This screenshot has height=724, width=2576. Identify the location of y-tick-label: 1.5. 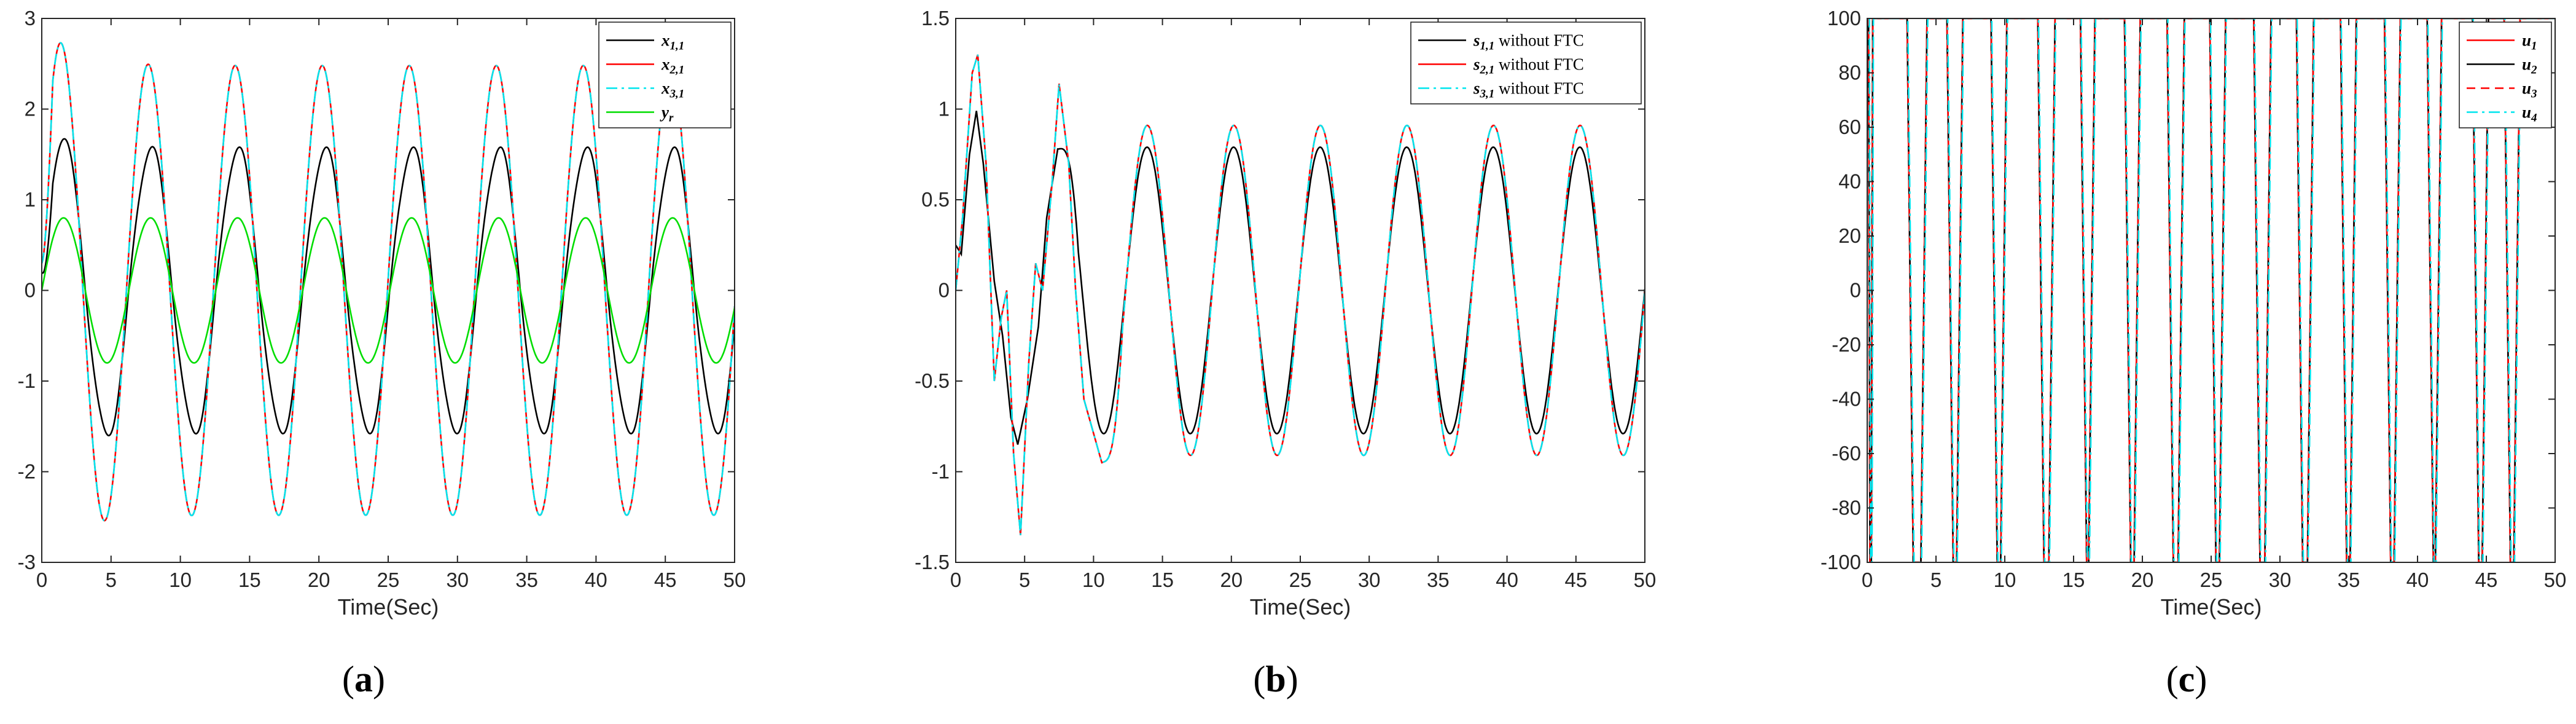
(935, 18).